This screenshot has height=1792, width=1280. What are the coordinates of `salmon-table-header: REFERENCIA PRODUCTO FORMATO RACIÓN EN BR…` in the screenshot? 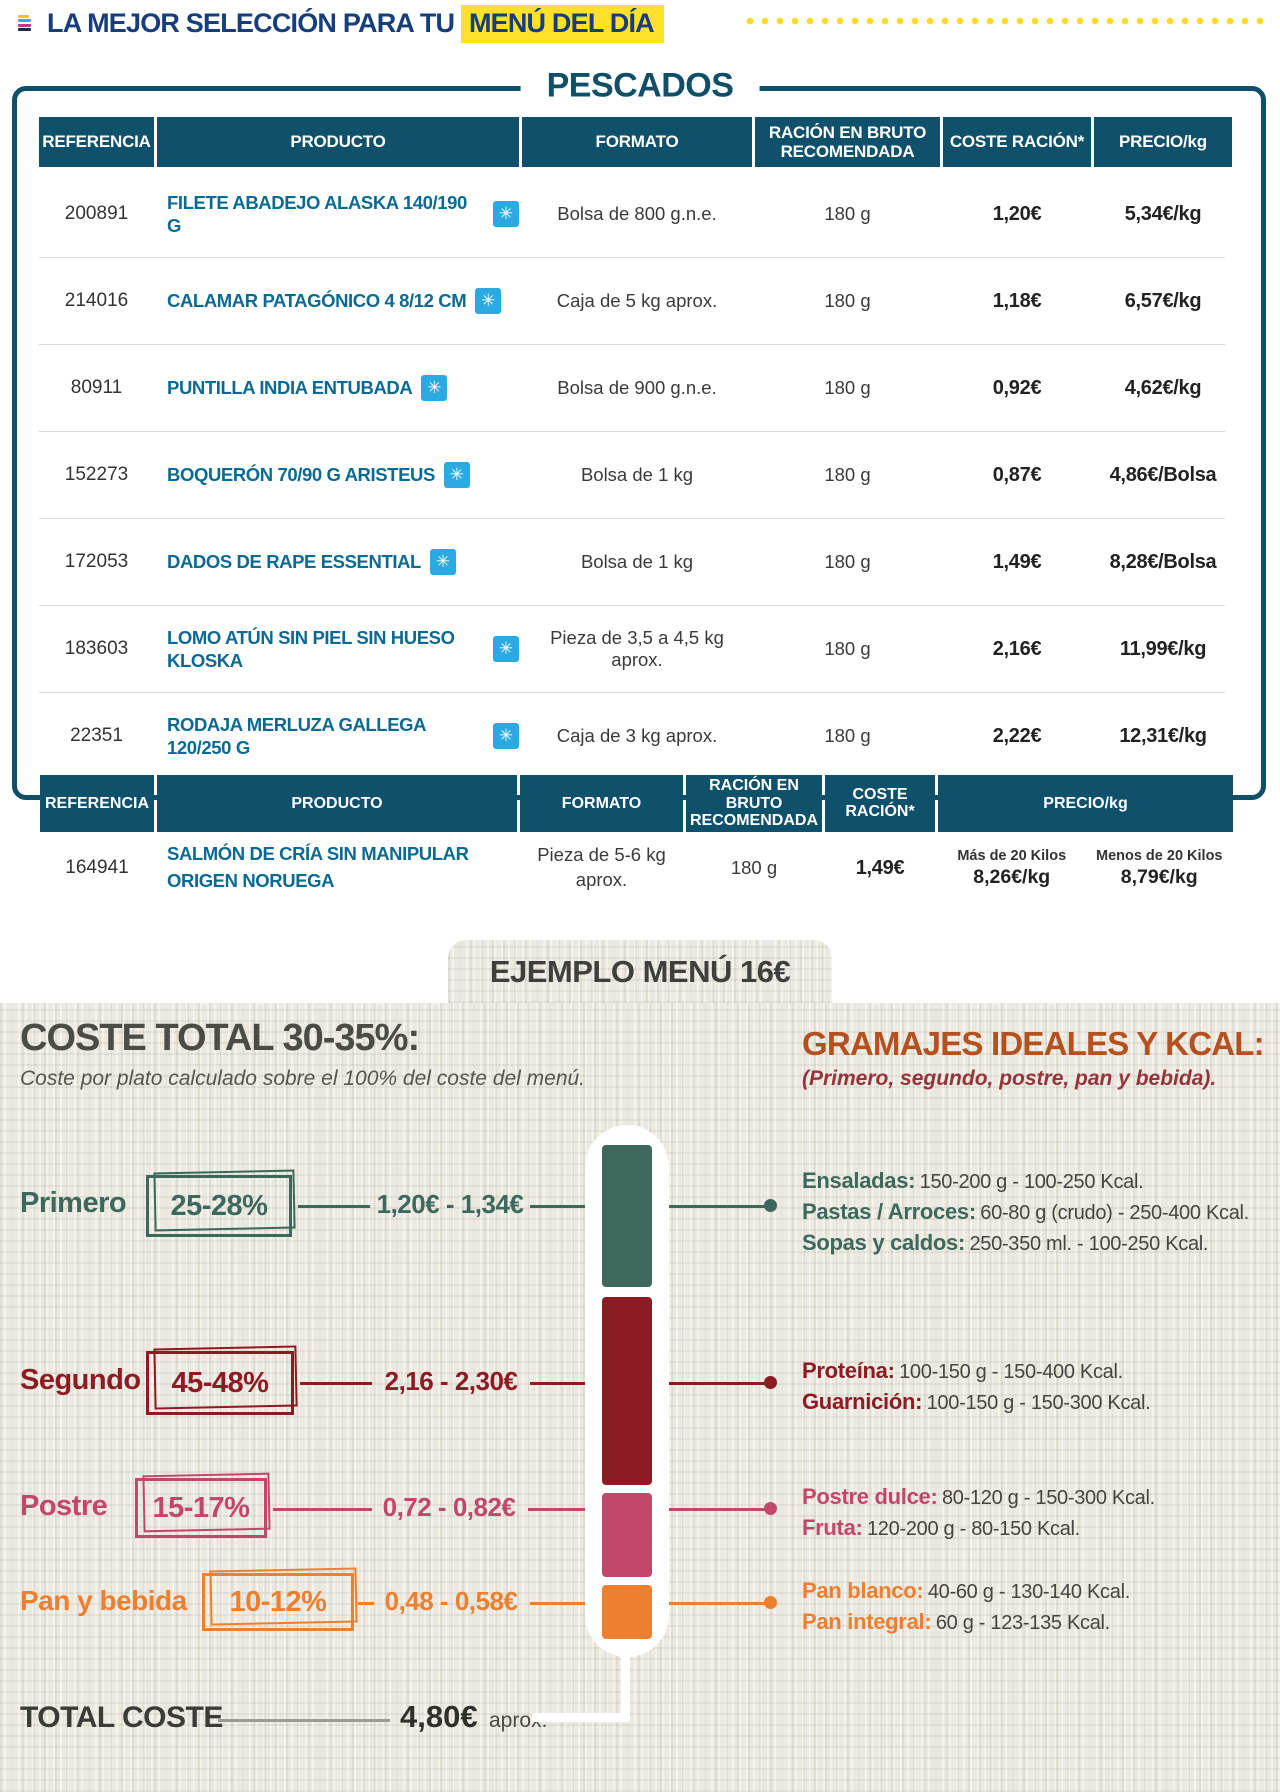 It's located at (636, 803).